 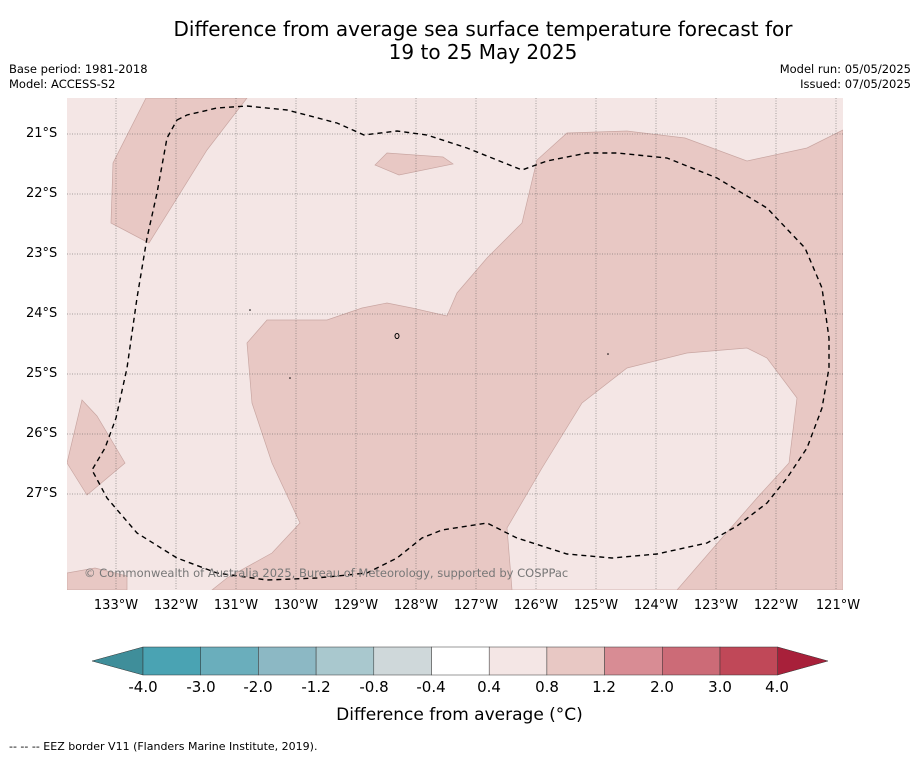 I want to click on model-run: Model run: 05/05/2025, so click(x=845, y=69).